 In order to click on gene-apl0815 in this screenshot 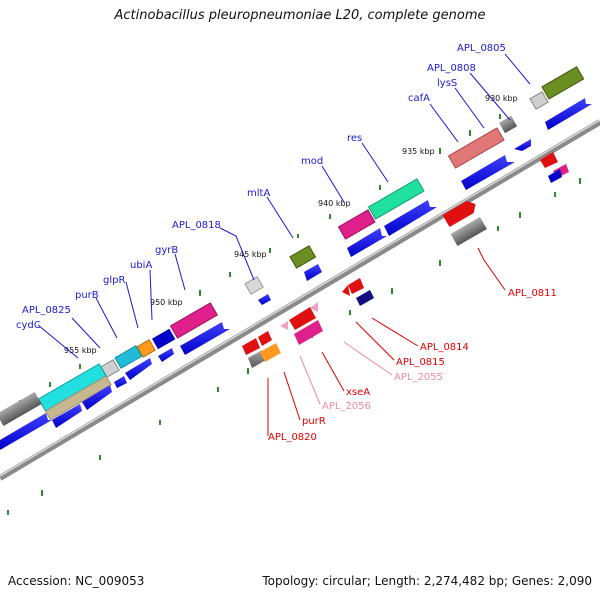, I will do `click(365, 298)`.